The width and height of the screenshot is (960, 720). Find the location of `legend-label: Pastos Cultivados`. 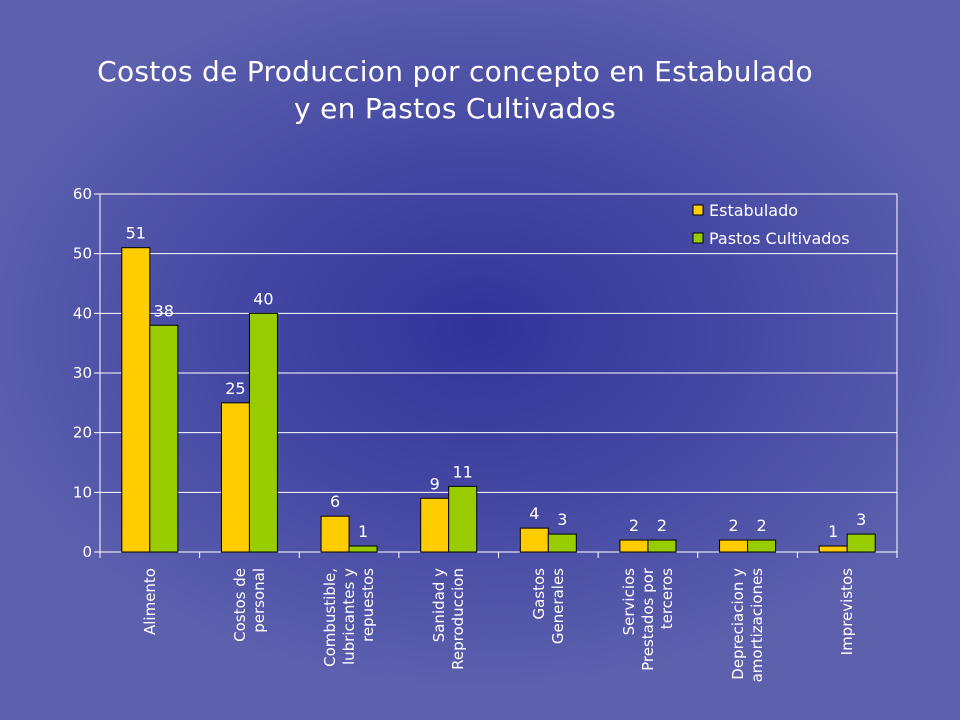

legend-label: Pastos Cultivados is located at coordinates (779, 238).